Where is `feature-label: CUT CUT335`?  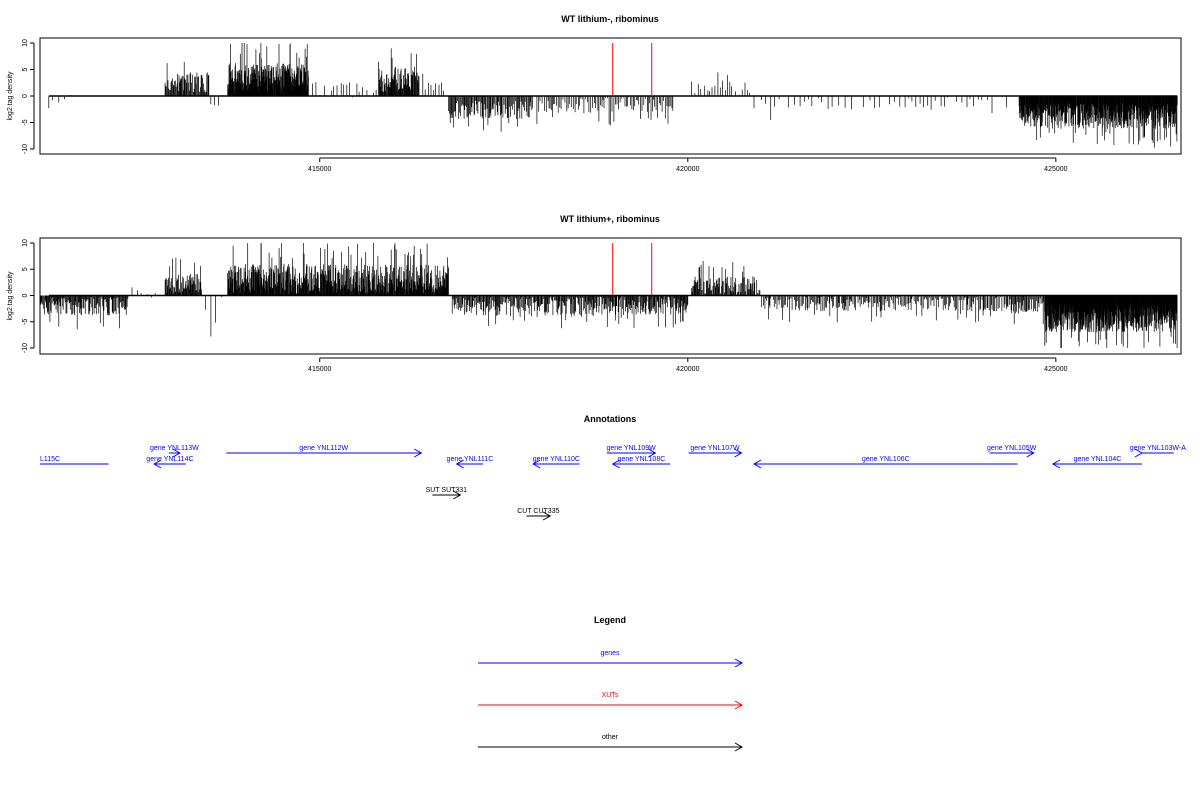
feature-label: CUT CUT335 is located at coordinates (538, 511).